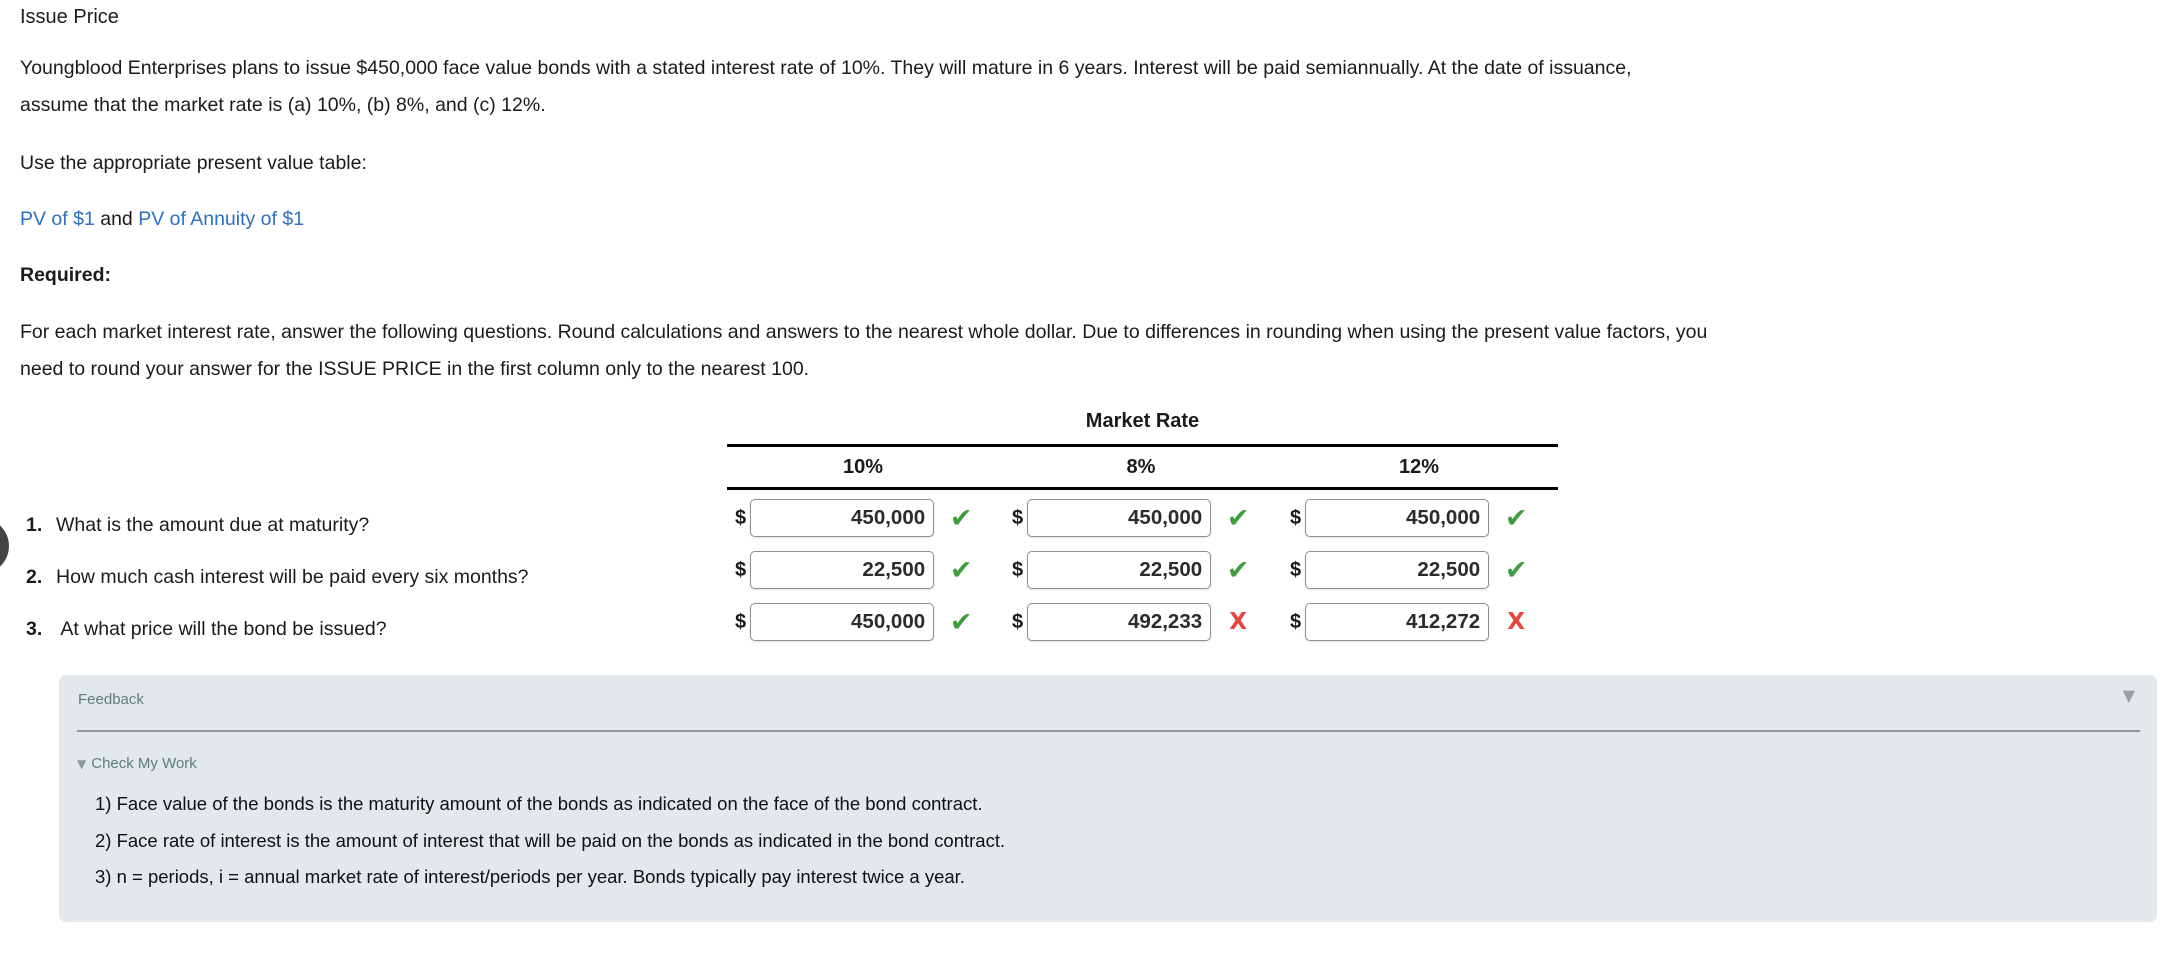  What do you see at coordinates (57, 219) in the screenshot?
I see `pv-of-1-link: PV of $1` at bounding box center [57, 219].